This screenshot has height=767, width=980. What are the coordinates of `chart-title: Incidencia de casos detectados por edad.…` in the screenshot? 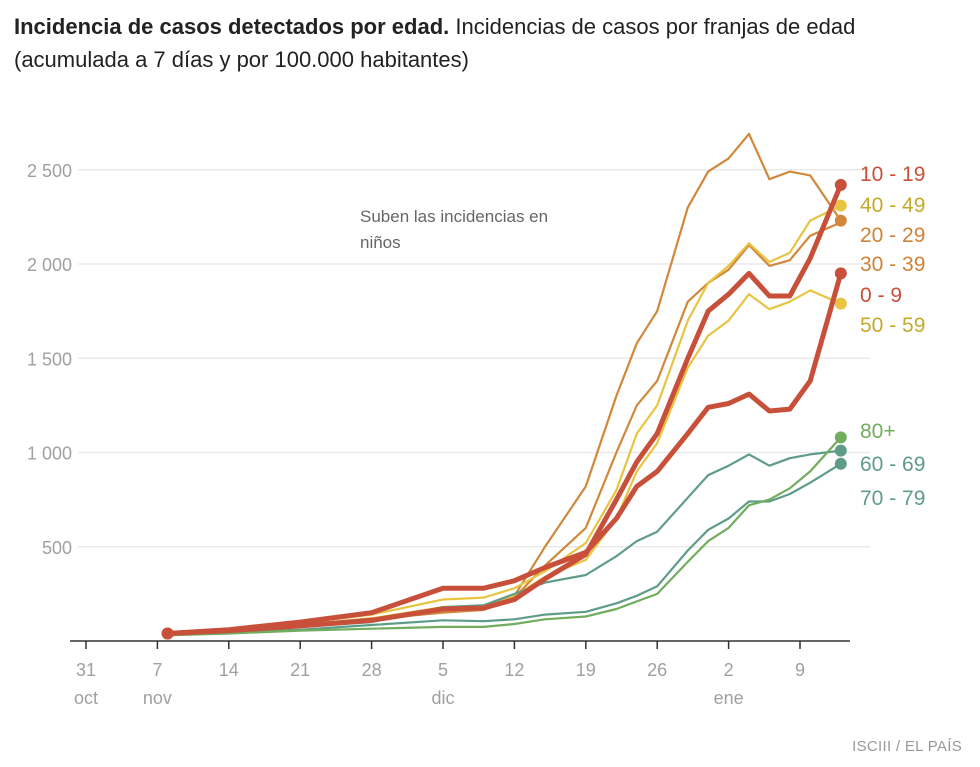 It's located at (484, 43).